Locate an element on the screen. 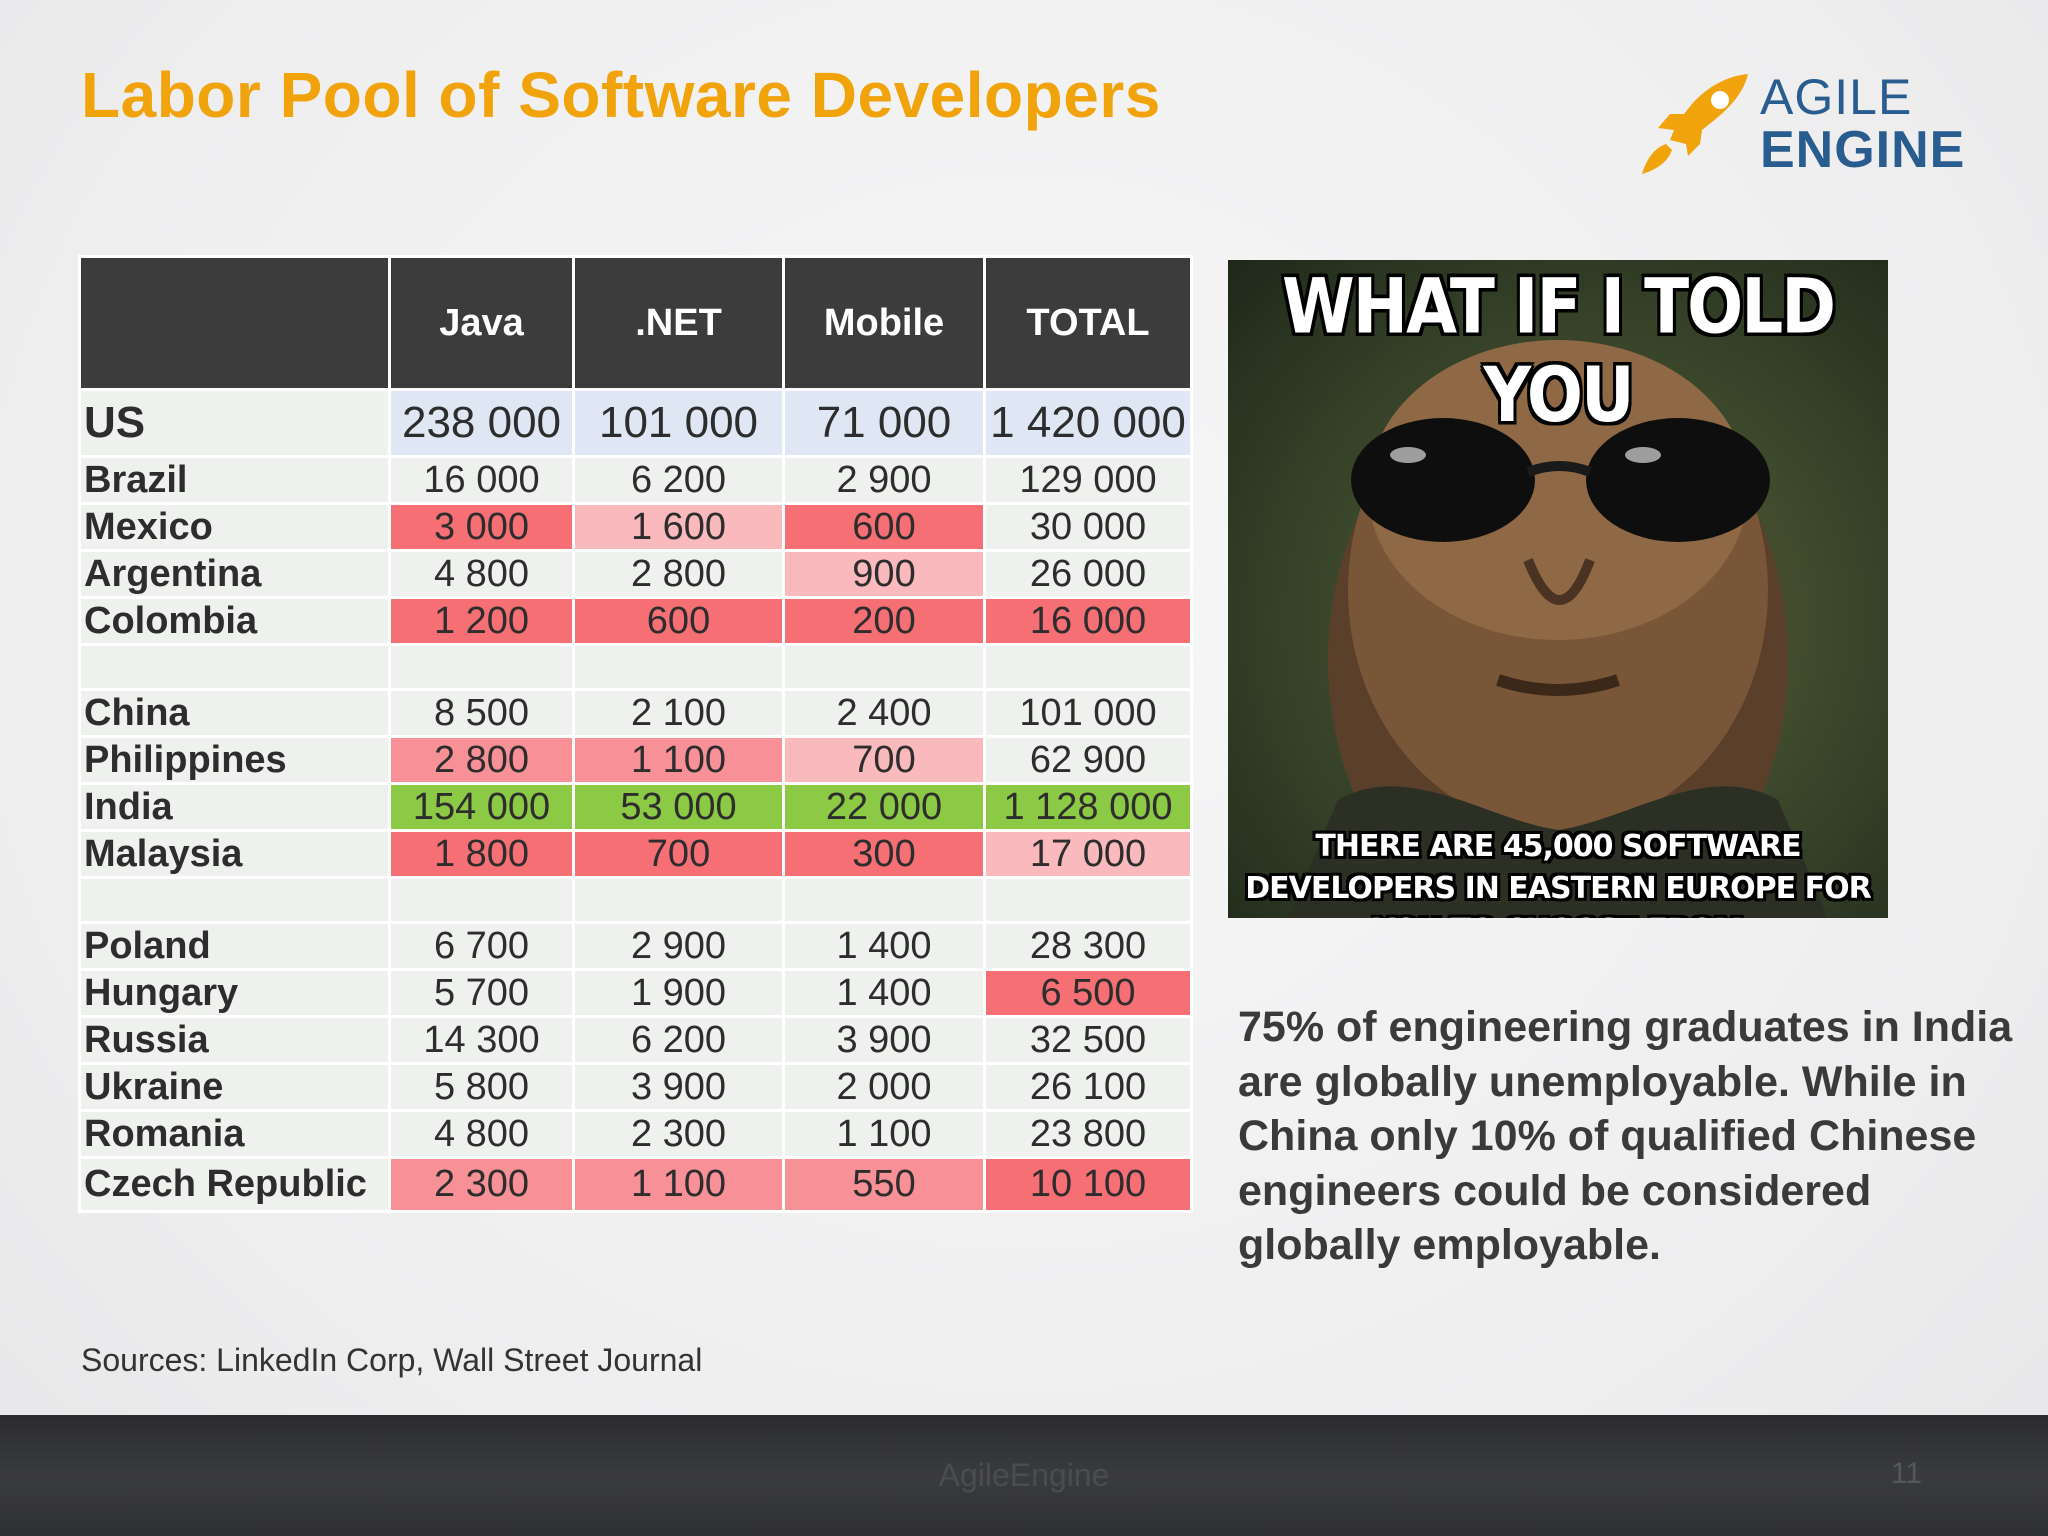  total-cell: 129 000 is located at coordinates (1088, 480).